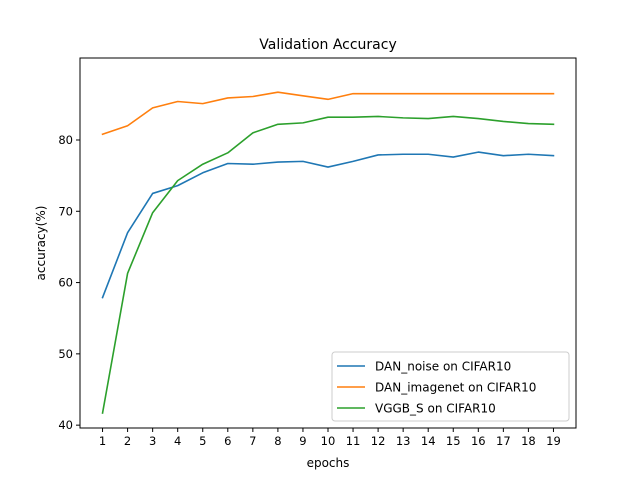 This screenshot has height=480, width=640. I want to click on y-axis: 40 50 60 70 80, so click(69, 282).